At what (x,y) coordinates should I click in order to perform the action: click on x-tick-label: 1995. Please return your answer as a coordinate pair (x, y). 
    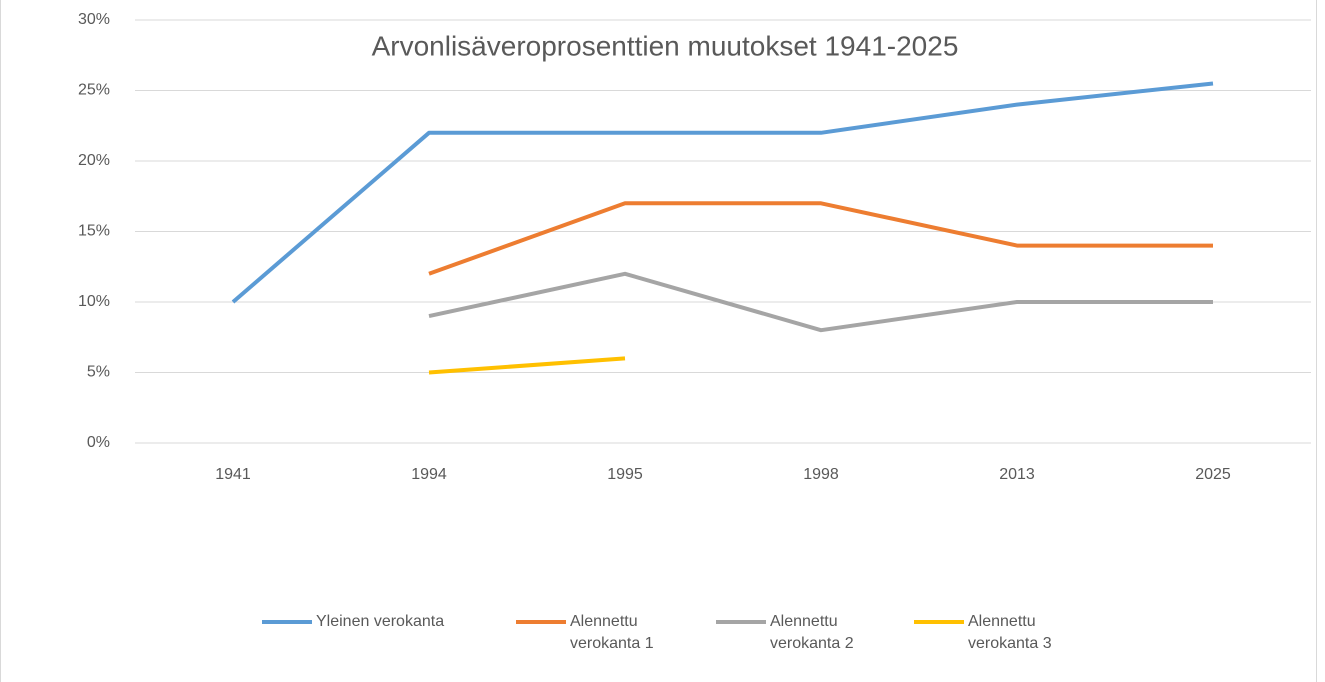
    Looking at the image, I should click on (625, 474).